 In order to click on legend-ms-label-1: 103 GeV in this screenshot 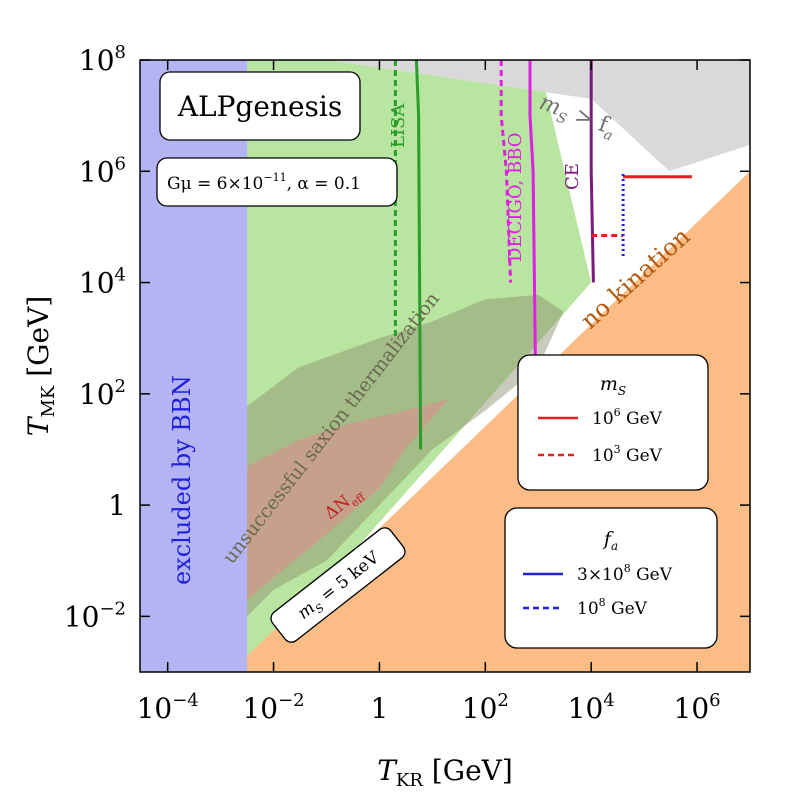, I will do `click(627, 454)`.